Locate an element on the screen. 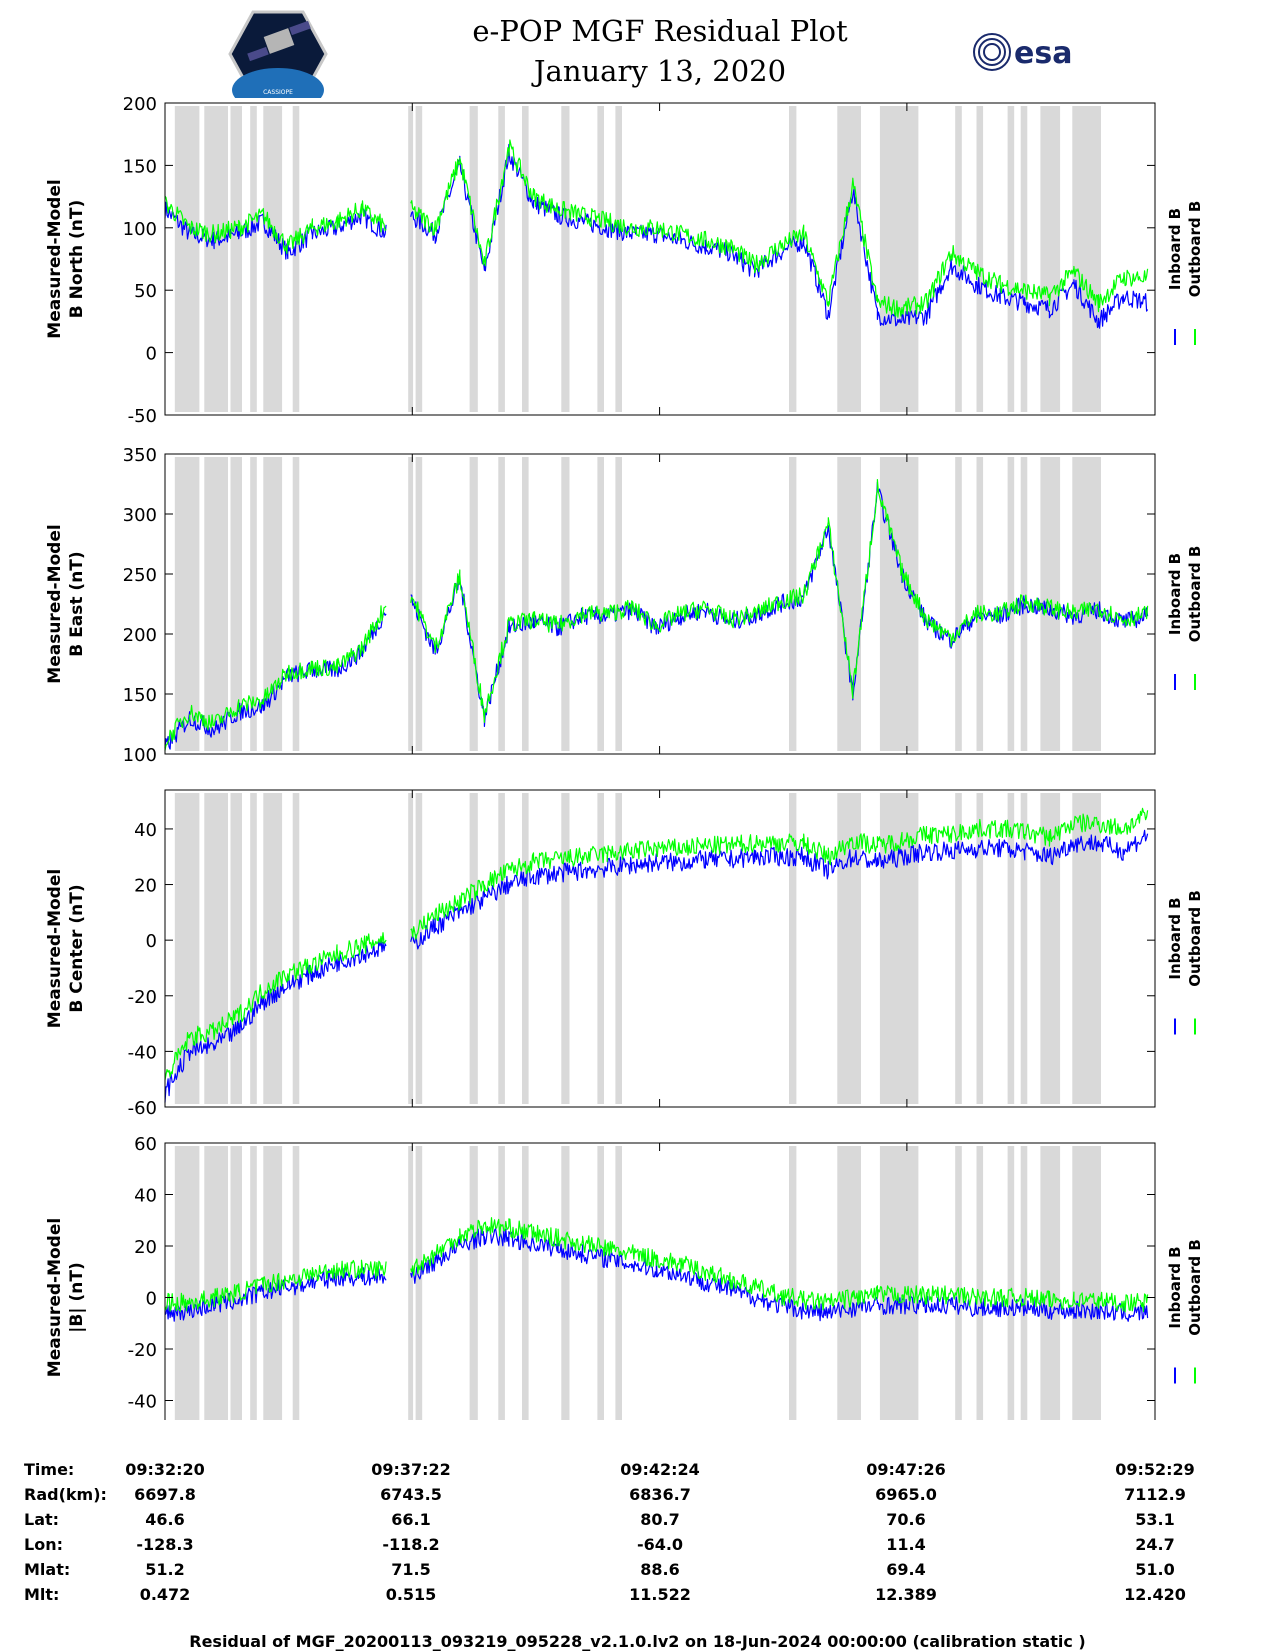  col4-time: 09:47:26 is located at coordinates (906, 1469).